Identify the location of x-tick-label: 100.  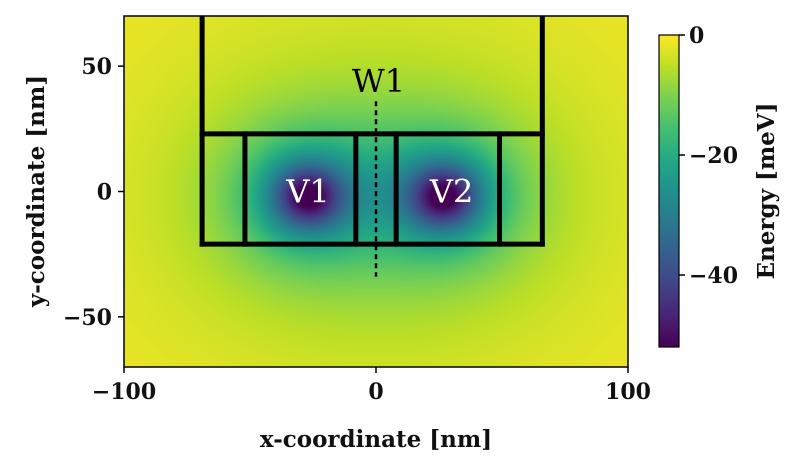
(628, 392).